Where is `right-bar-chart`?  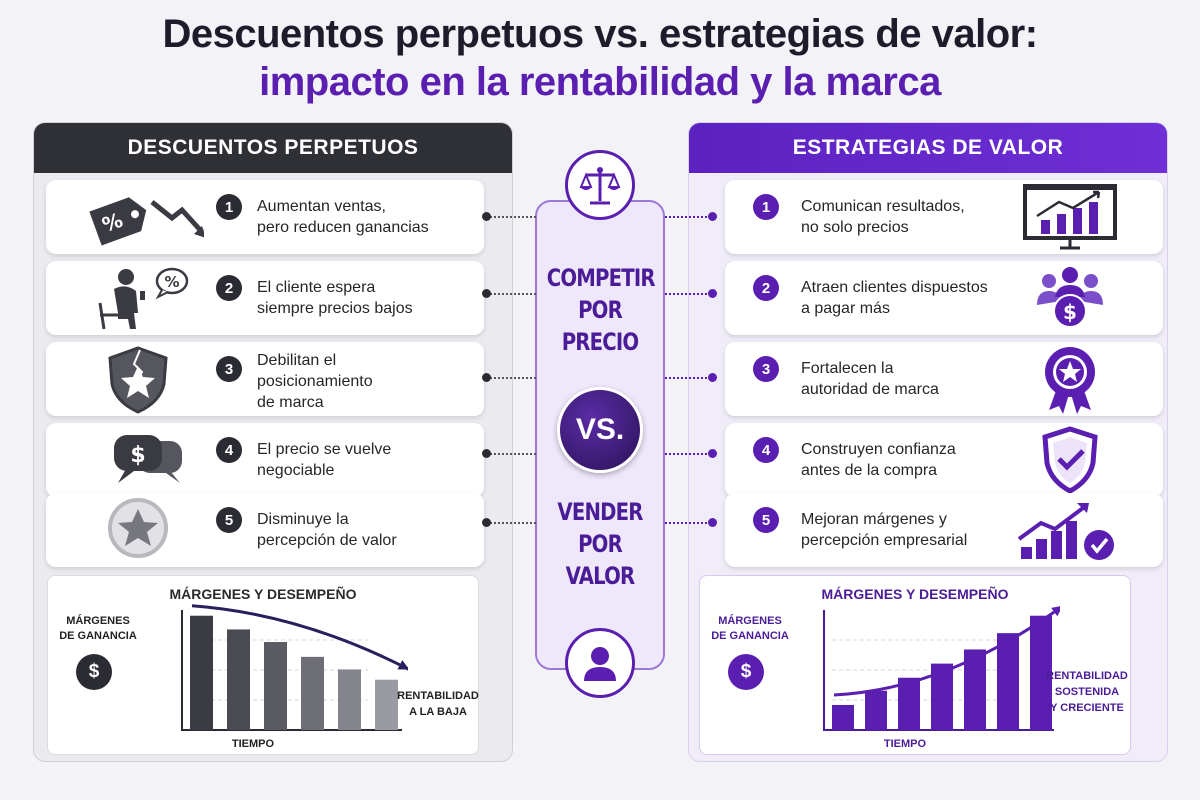
right-bar-chart is located at coordinates (941, 668).